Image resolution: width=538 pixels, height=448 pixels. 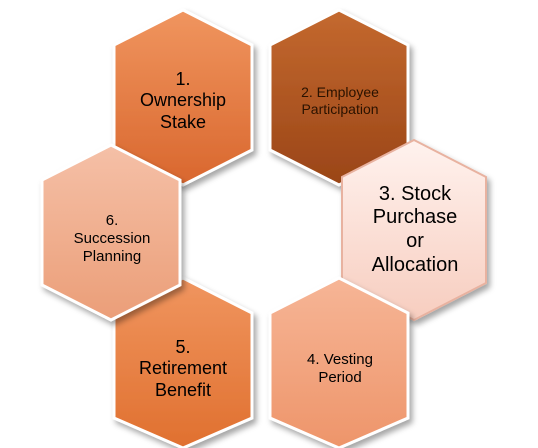 I want to click on hexagon-vesting-period, so click(x=339, y=362).